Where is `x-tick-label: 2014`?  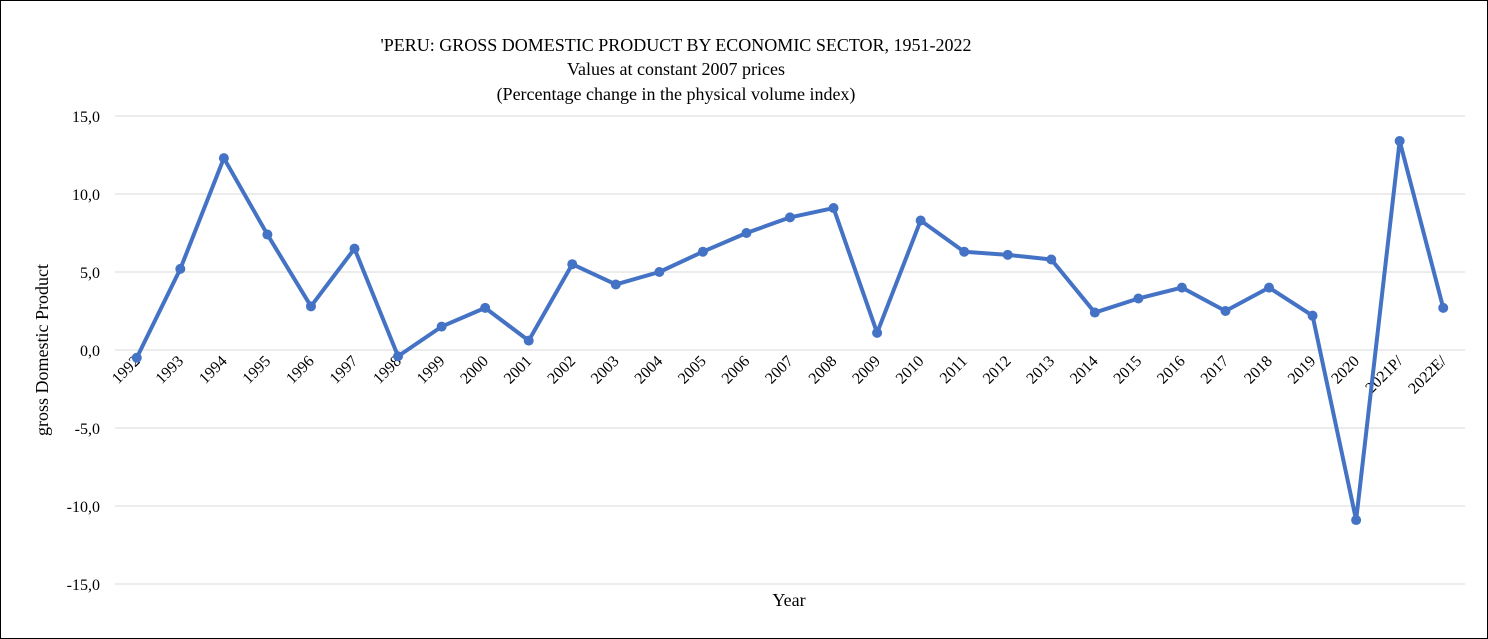
x-tick-label: 2014 is located at coordinates (1084, 370).